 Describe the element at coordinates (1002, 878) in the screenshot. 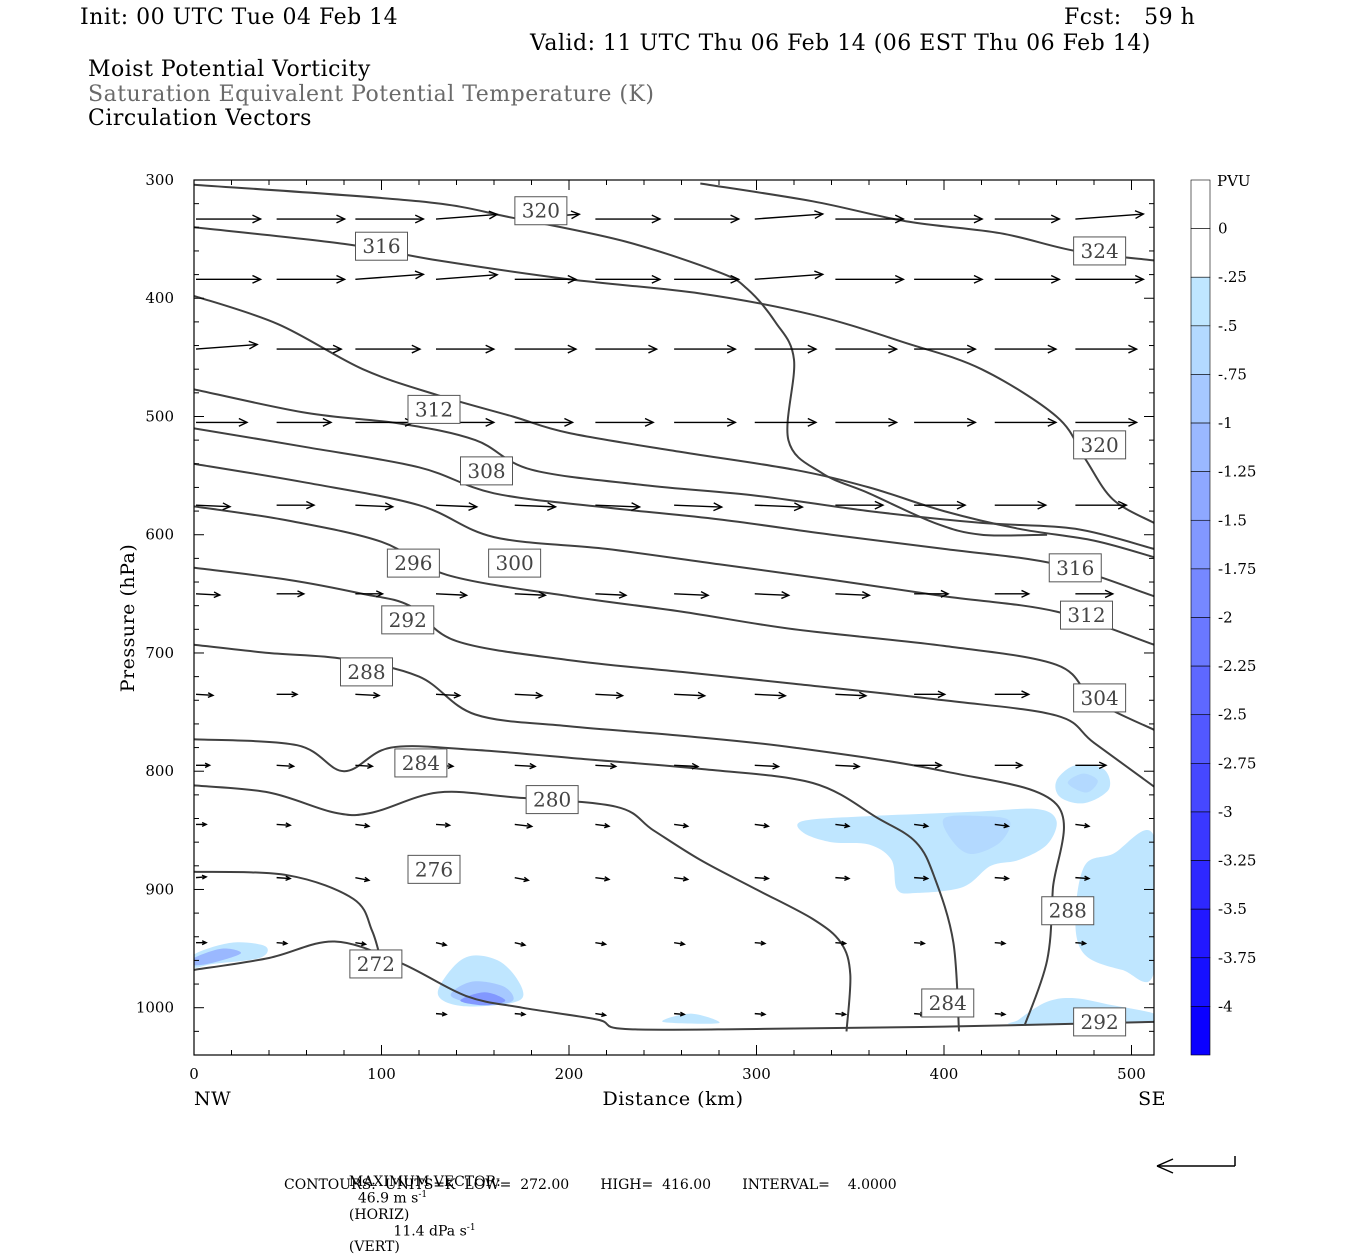

I see `vector-r9-c10` at that location.